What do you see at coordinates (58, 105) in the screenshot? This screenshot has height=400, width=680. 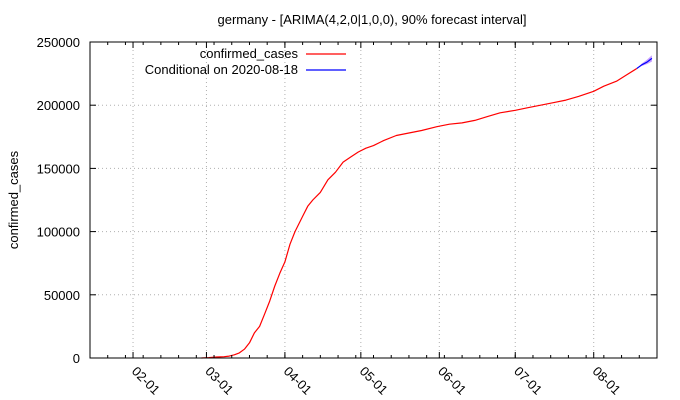 I see `y-tick-label: 200000` at bounding box center [58, 105].